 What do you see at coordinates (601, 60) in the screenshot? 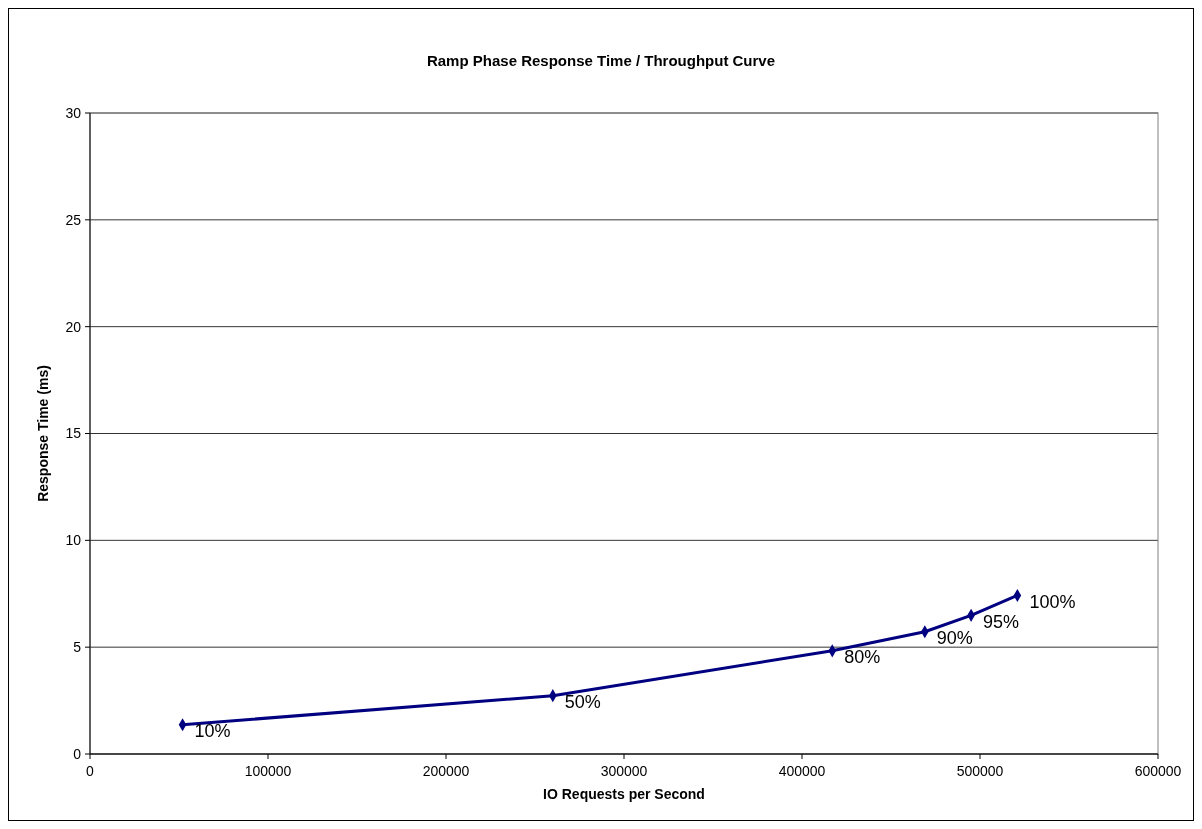
I see `chart-title: Ramp Phase Response Time / Throughput Curve` at bounding box center [601, 60].